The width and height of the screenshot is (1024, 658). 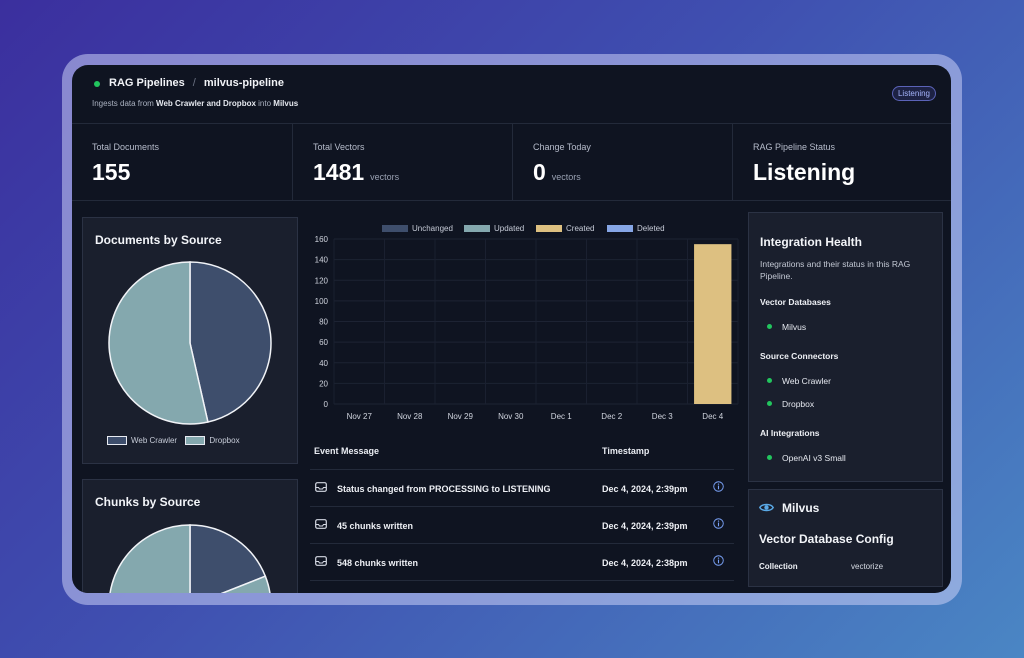 I want to click on y-tick-label: 20, so click(x=323, y=383).